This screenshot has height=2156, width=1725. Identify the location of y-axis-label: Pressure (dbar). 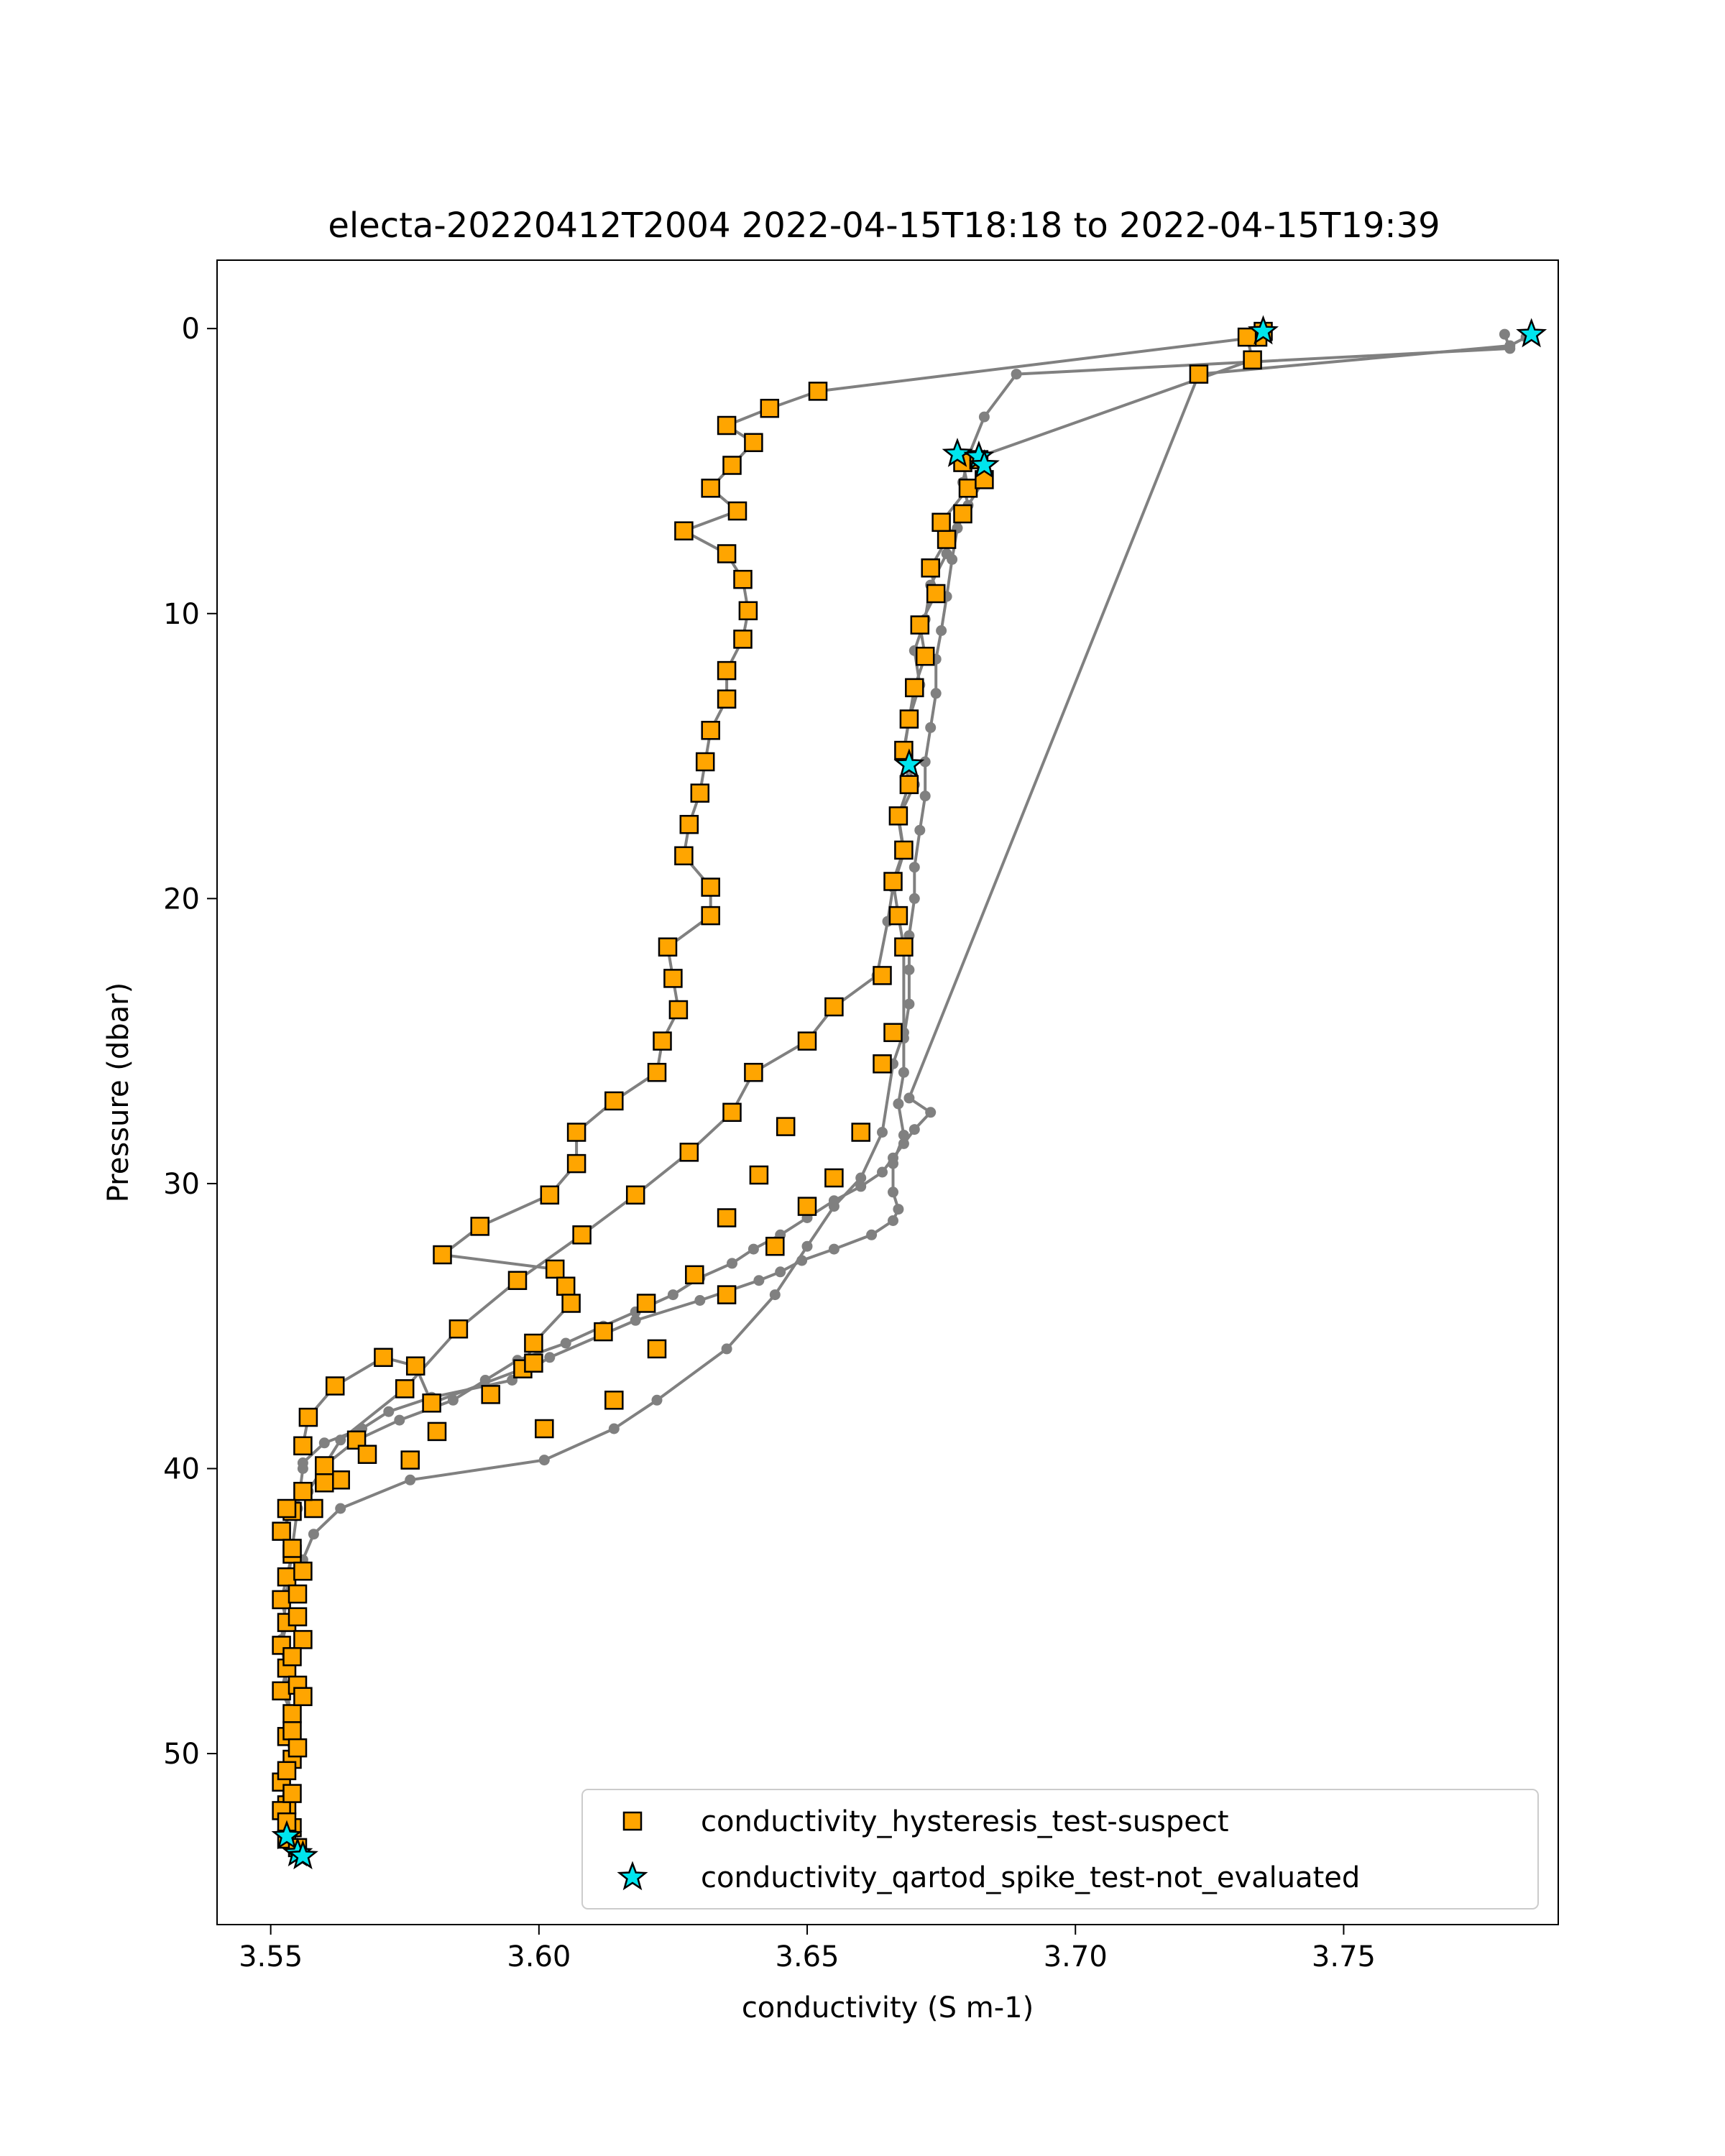
(118, 1092).